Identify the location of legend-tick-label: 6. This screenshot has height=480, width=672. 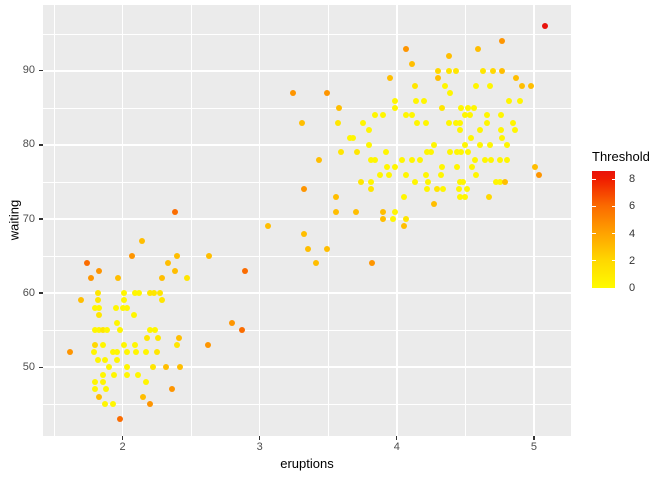
(632, 206).